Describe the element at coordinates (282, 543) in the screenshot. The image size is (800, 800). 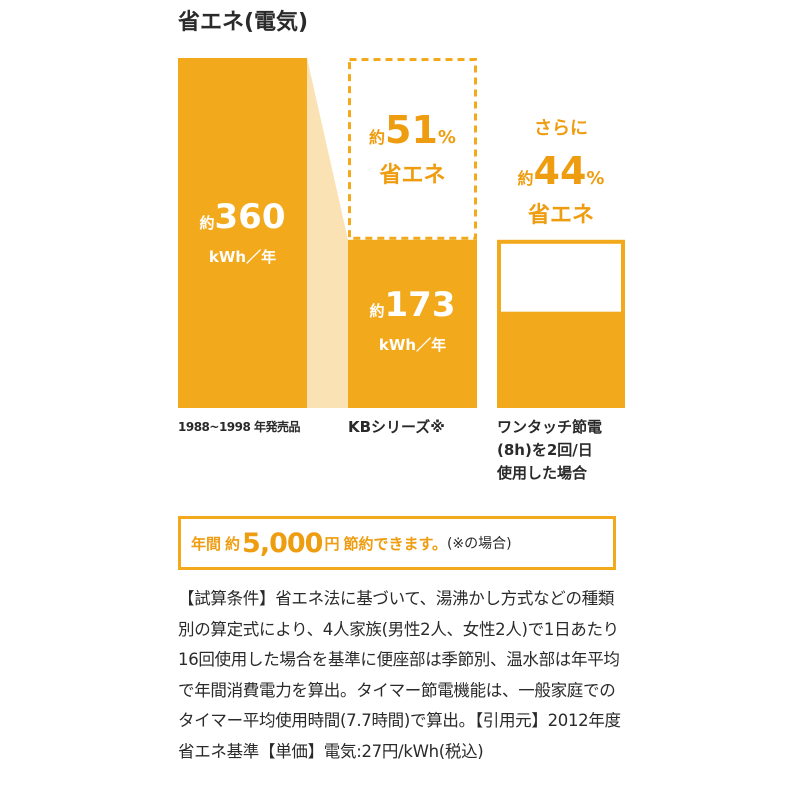
I see `savings-amount: 5,000` at that location.